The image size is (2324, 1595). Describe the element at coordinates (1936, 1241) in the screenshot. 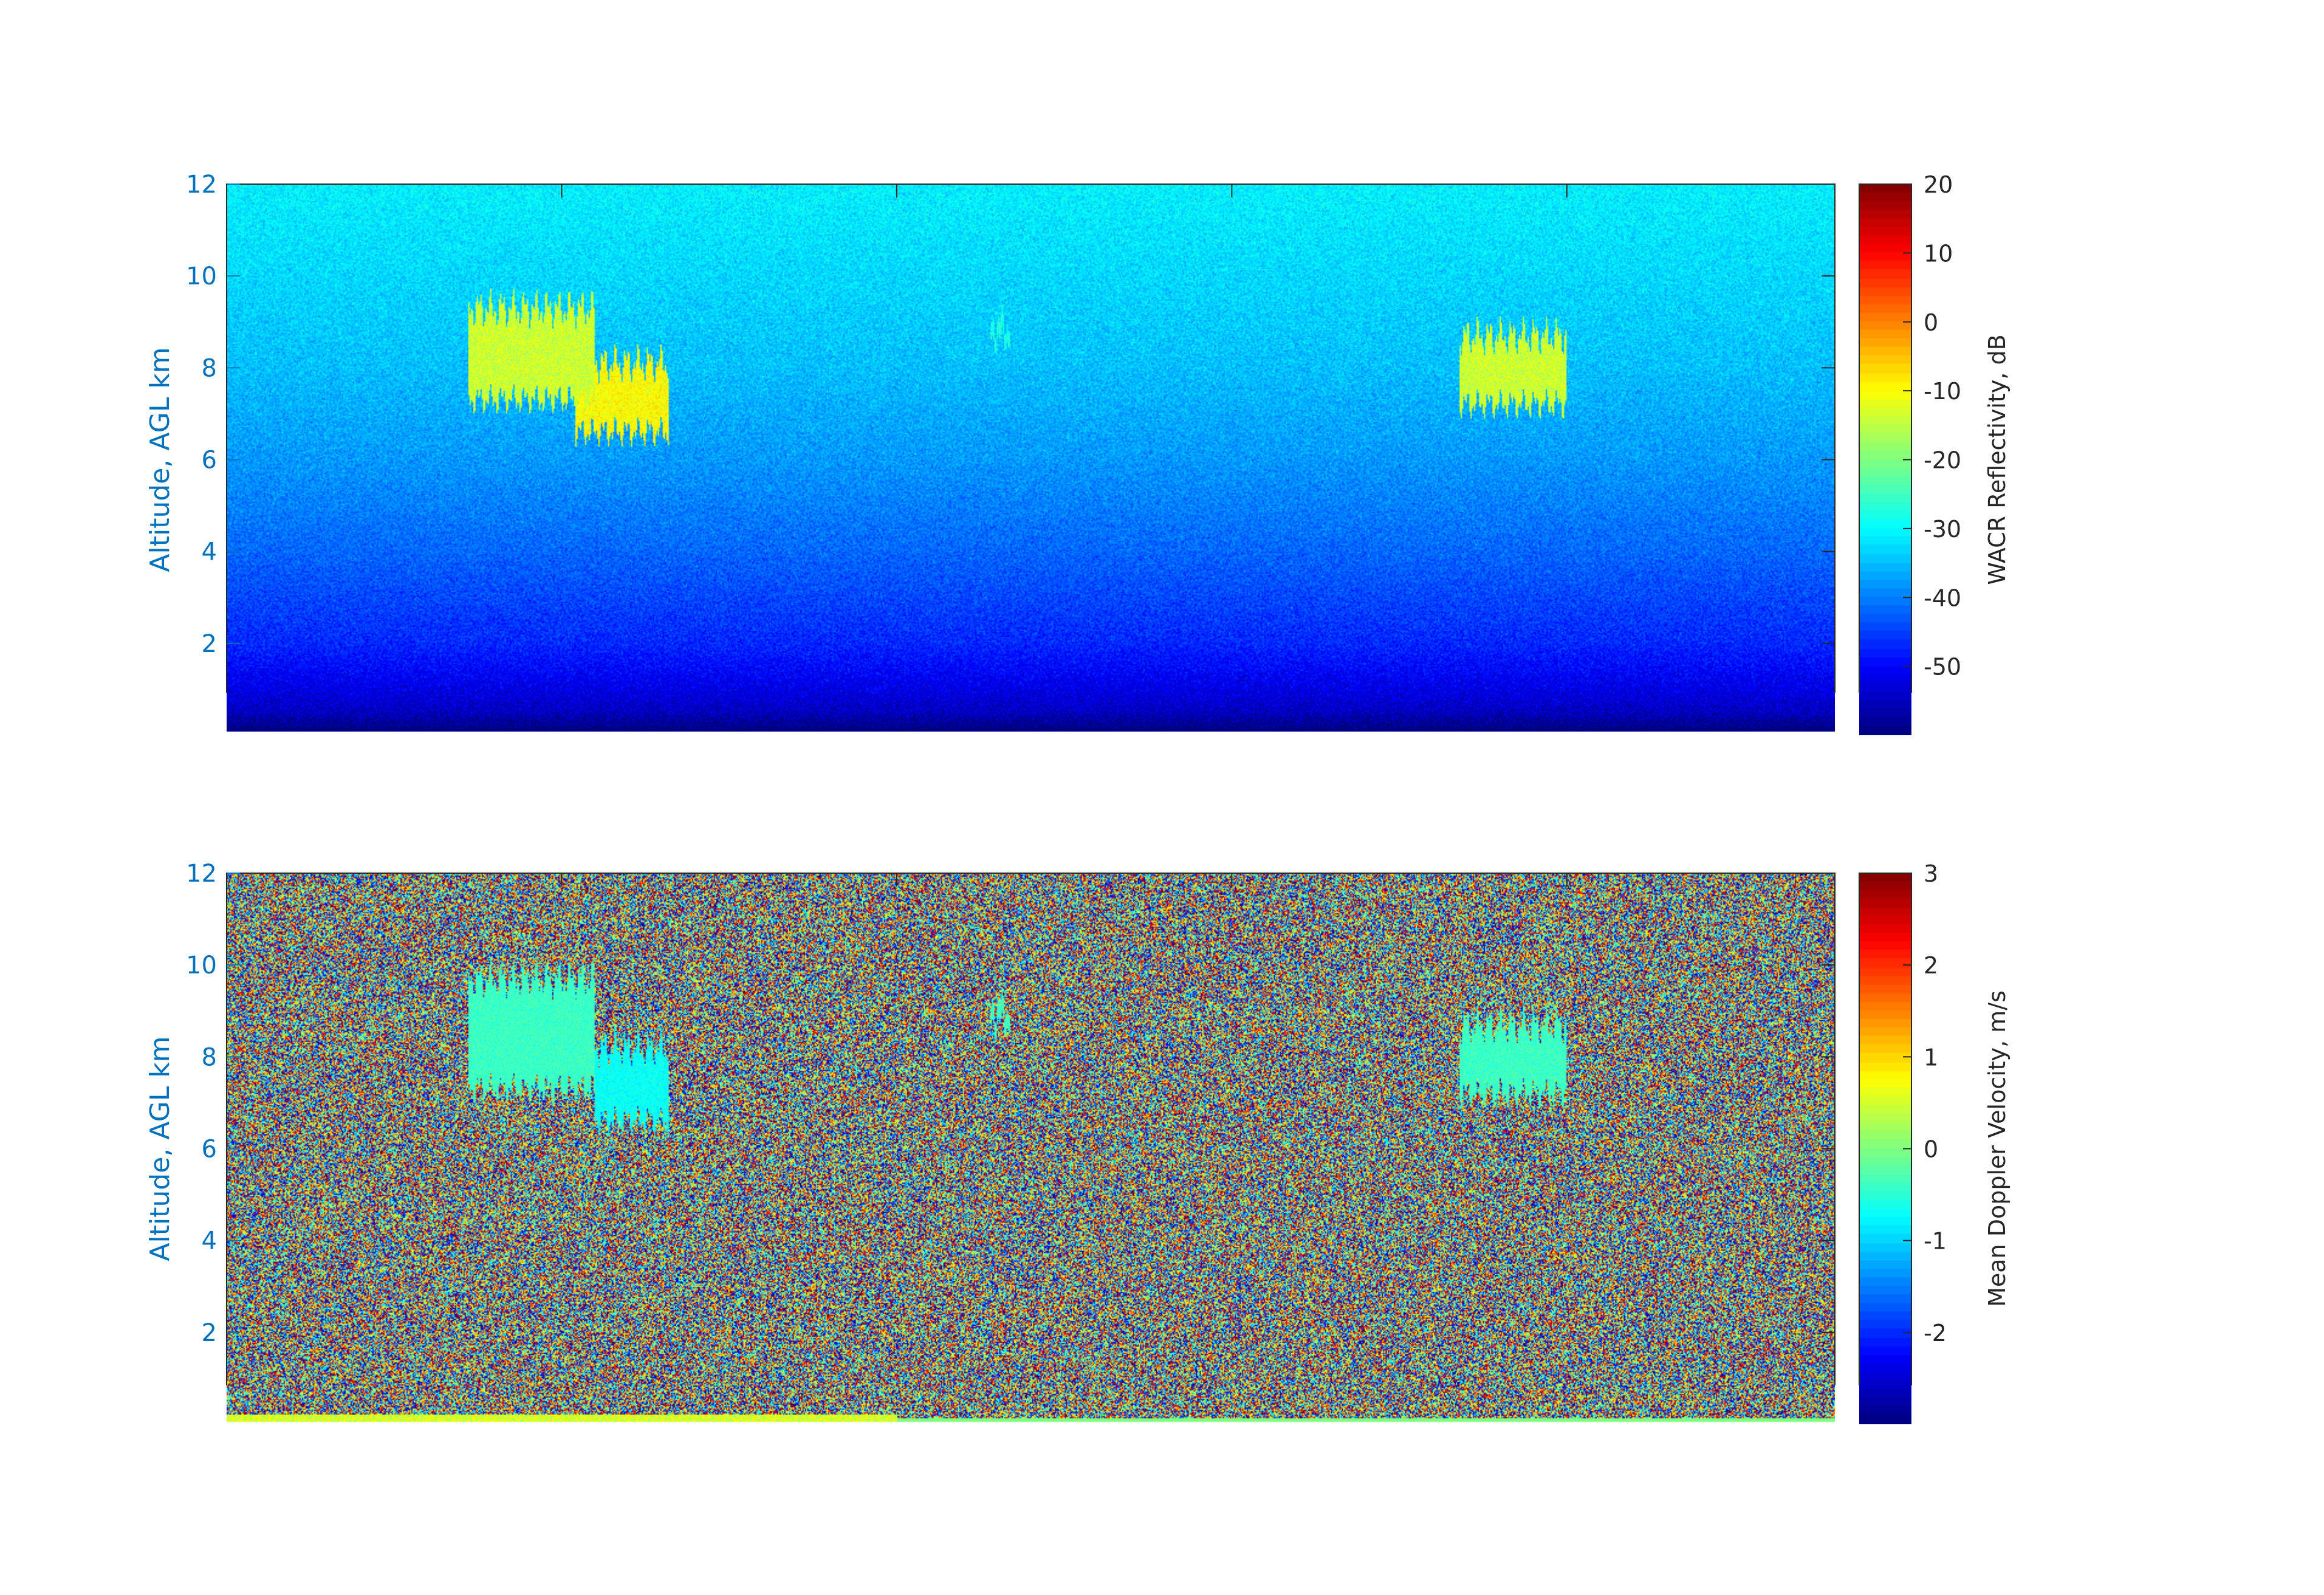

I see `colorbar-tick-label: -1` at that location.